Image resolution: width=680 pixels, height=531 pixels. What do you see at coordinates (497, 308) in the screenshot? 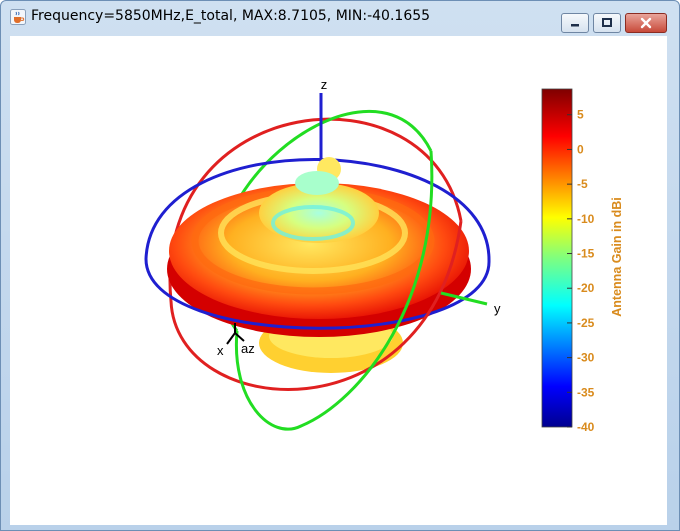
I see `y-axis-label: y` at bounding box center [497, 308].